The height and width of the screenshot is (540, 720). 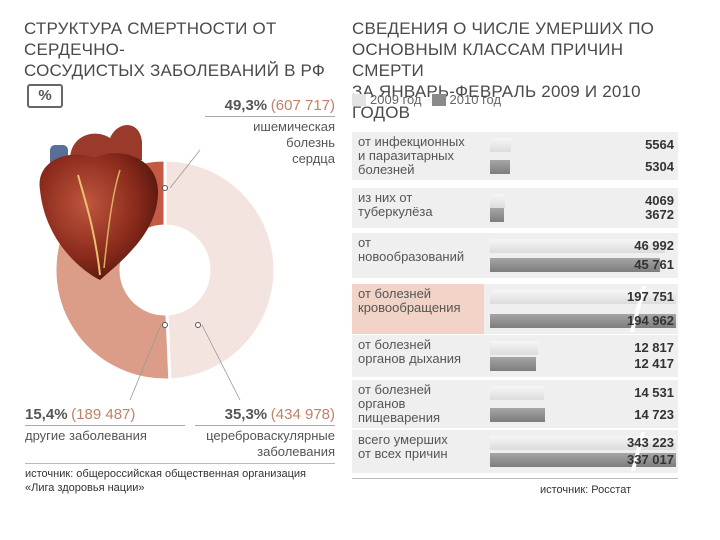 What do you see at coordinates (359, 99) in the screenshot?
I see `legend-2009-swatch` at bounding box center [359, 99].